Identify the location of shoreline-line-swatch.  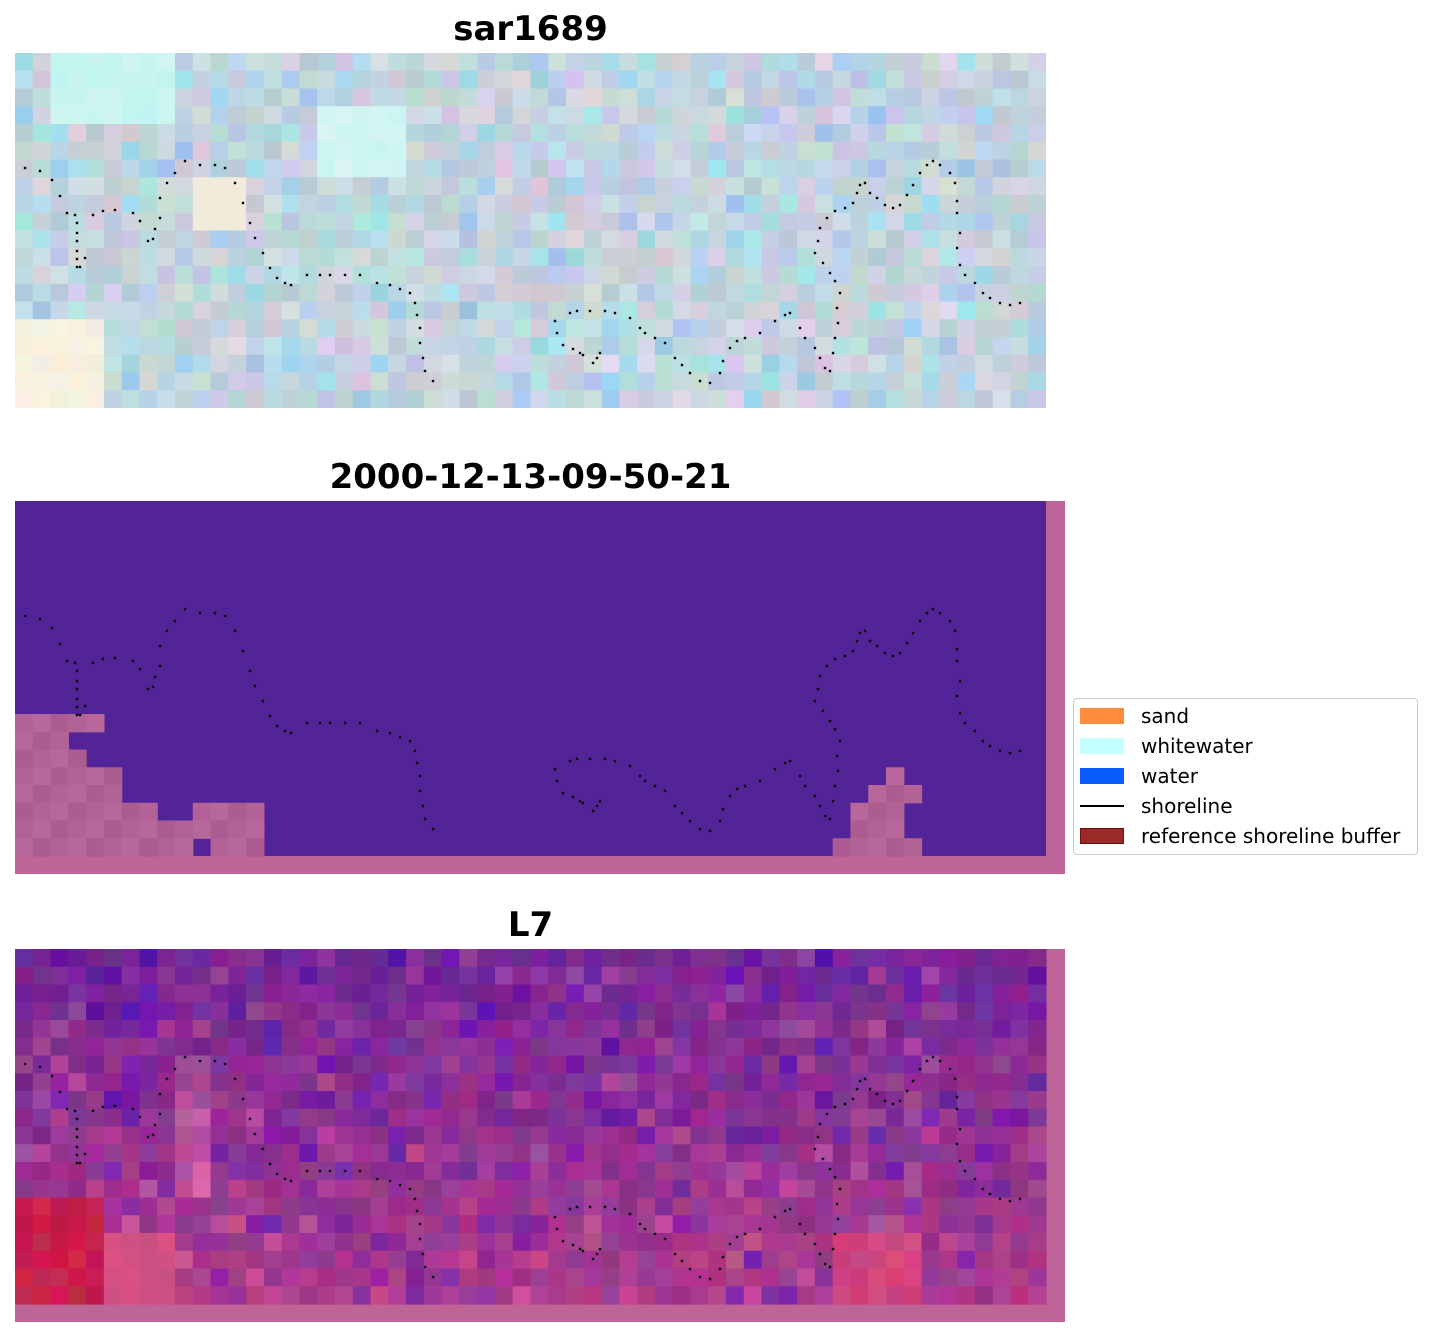
(1102, 806).